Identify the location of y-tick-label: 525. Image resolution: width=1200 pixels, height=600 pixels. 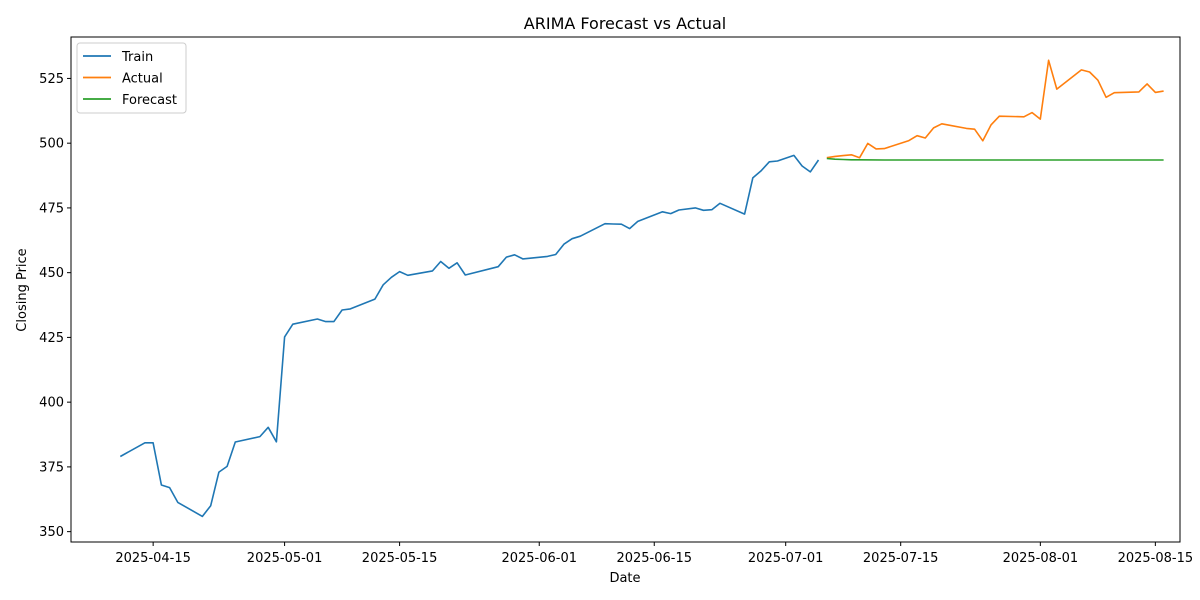
(51, 79).